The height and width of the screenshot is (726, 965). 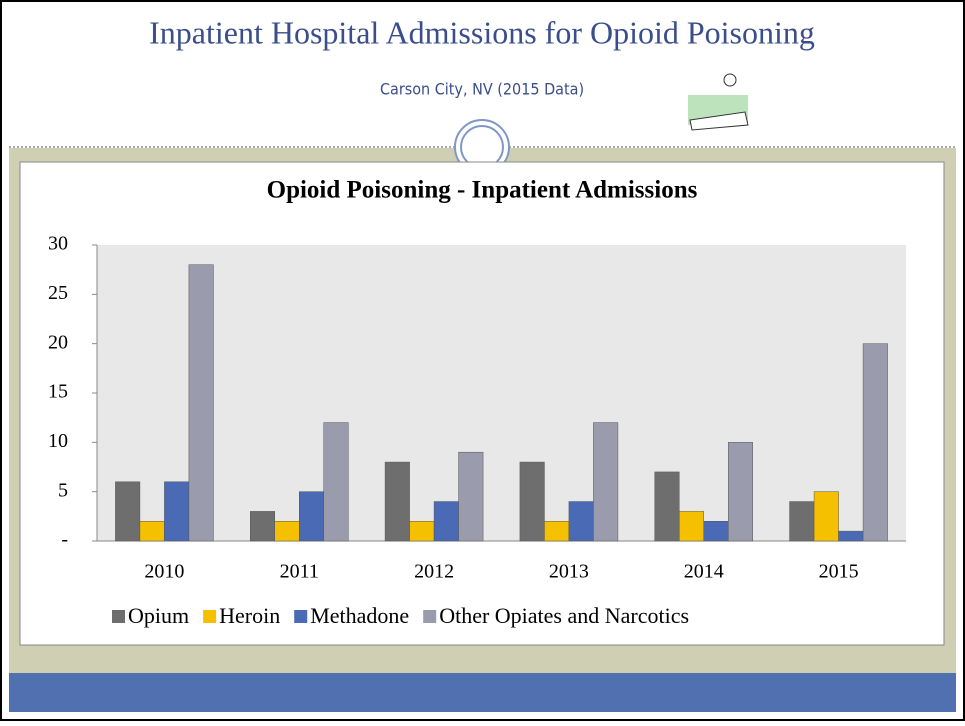 I want to click on legend-label: Opium, so click(x=158, y=615).